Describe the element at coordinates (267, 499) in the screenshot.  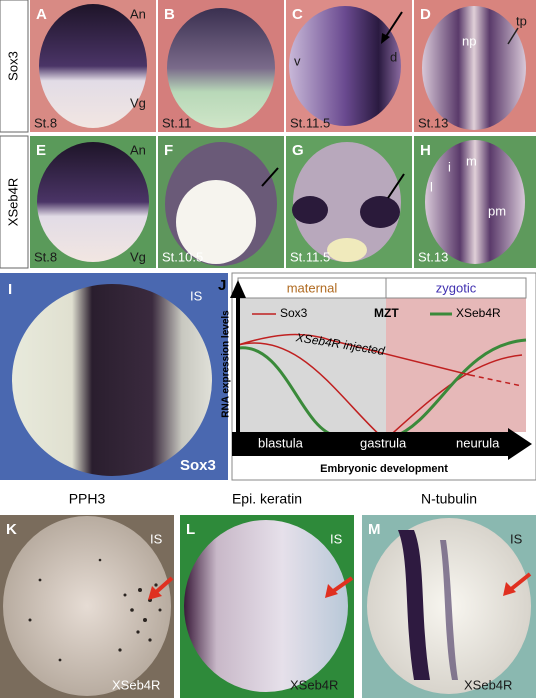
I see `stain-header: Epi. keratin` at that location.